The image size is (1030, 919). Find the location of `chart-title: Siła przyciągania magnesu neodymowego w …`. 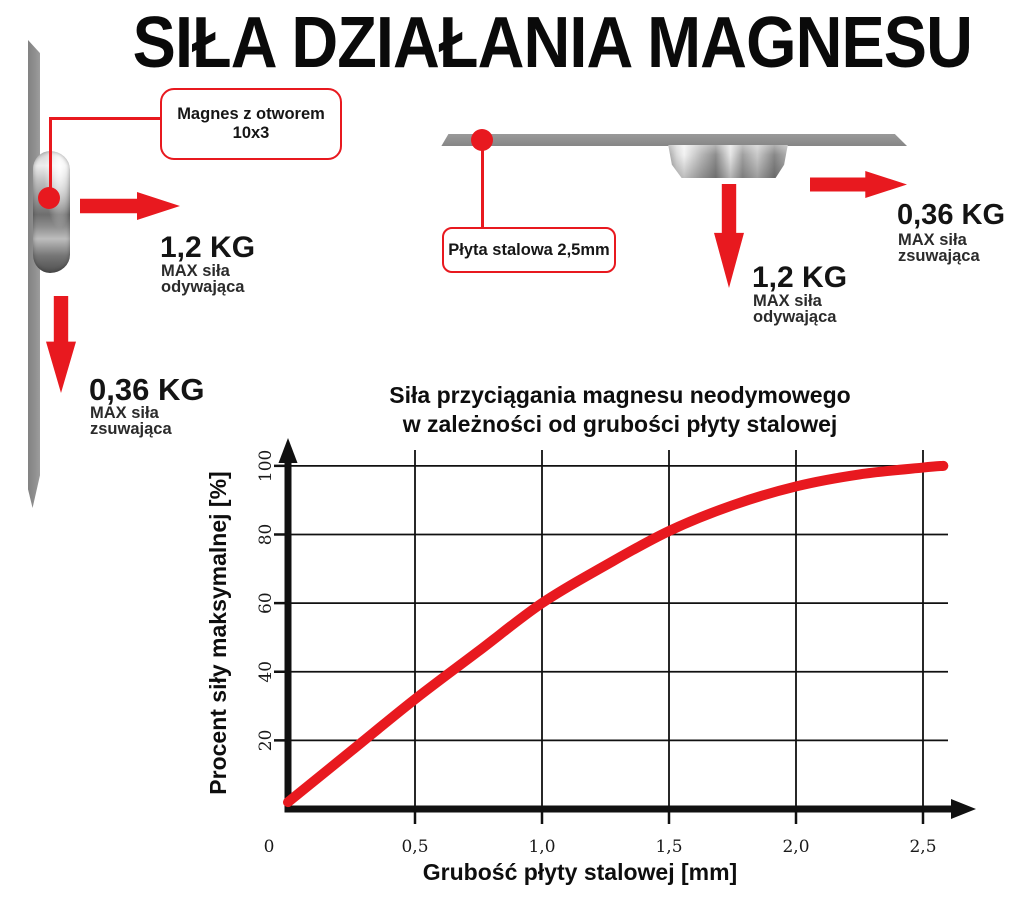

chart-title: Siła przyciągania magnesu neodymowego w … is located at coordinates (620, 410).